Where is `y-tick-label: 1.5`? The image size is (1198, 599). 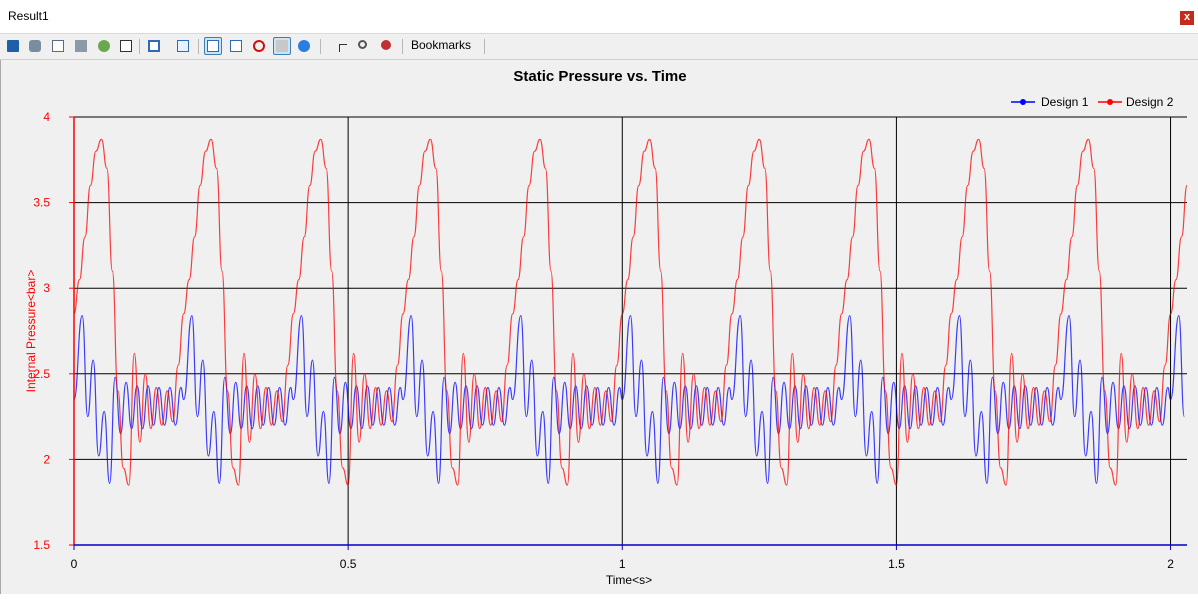 y-tick-label: 1.5 is located at coordinates (41, 545).